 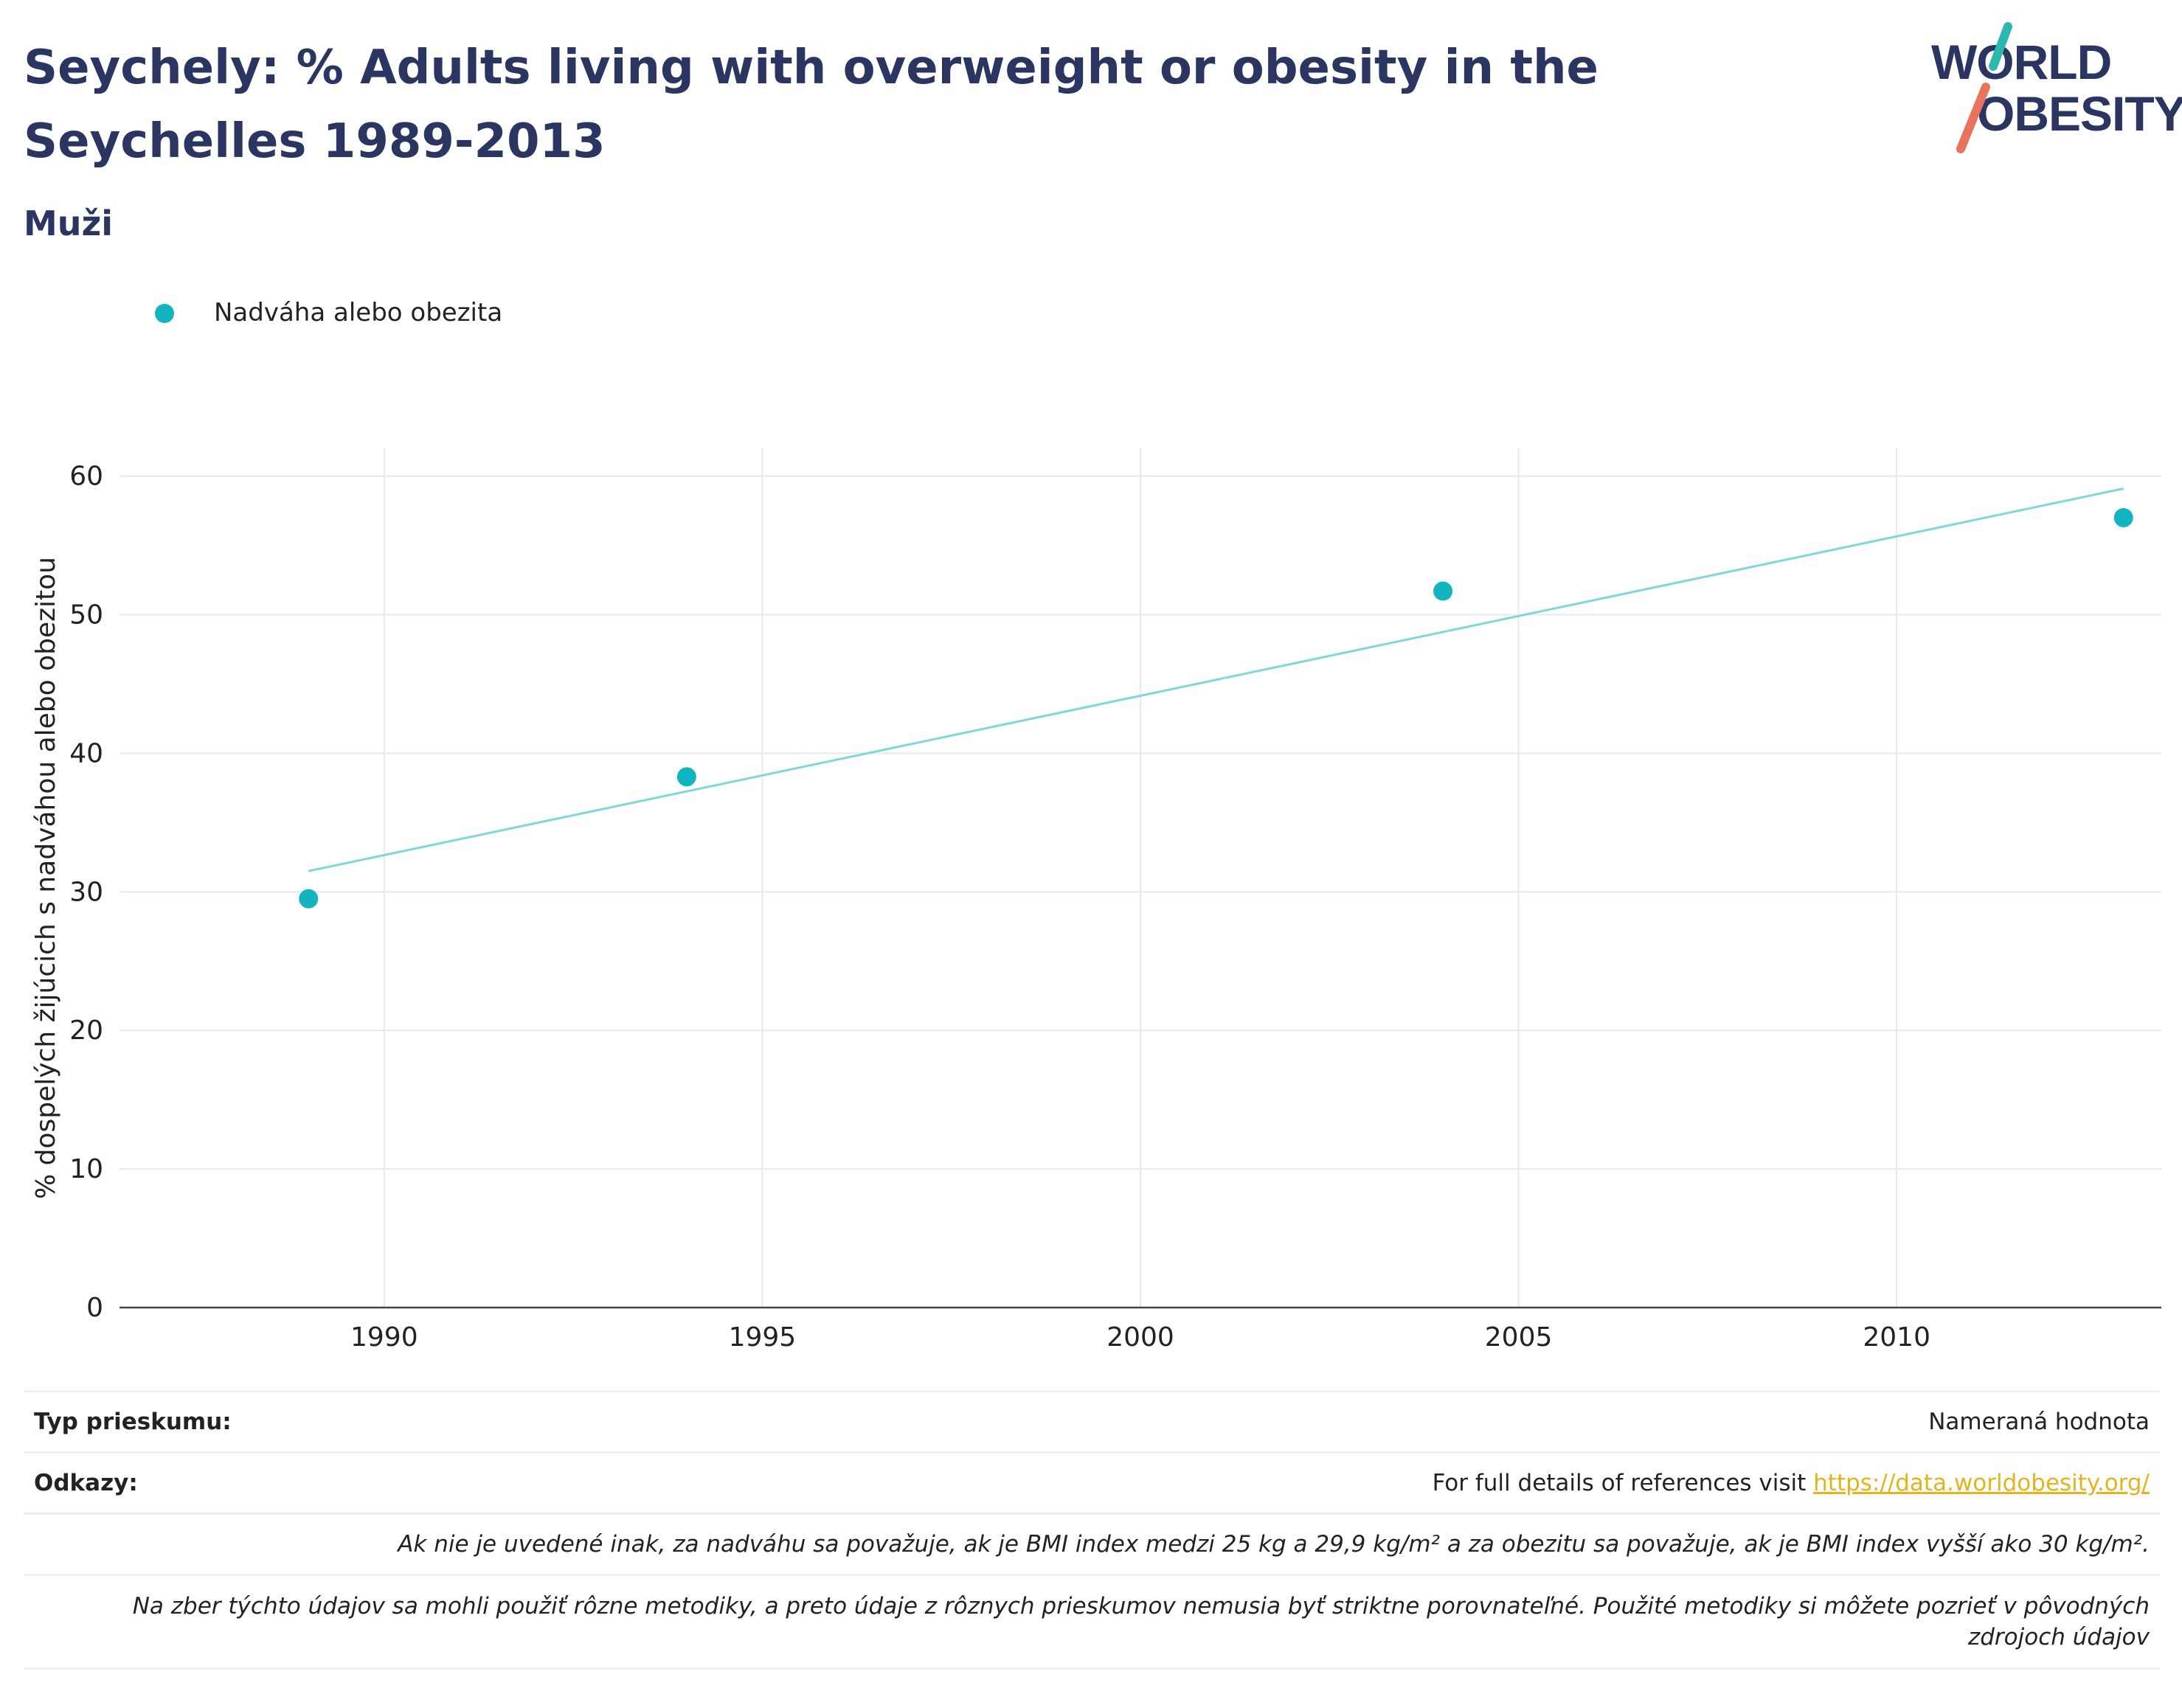 I want to click on x-tick-label: 2005, so click(x=1519, y=1337).